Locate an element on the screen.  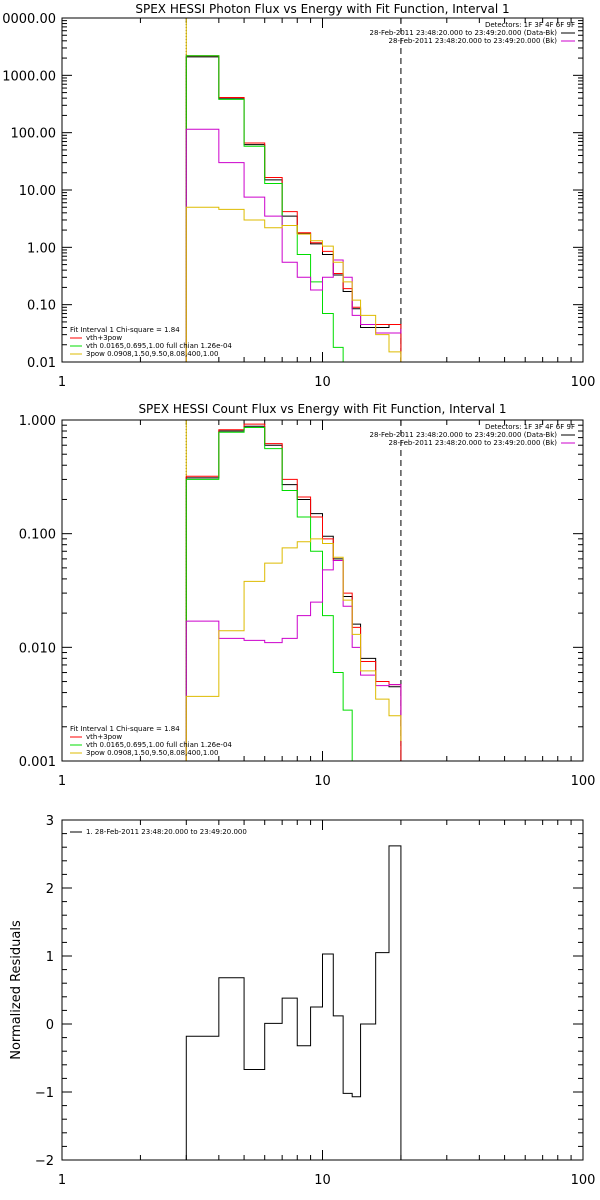
y-axis-label: Normalized Residuals is located at coordinates (16, 990).